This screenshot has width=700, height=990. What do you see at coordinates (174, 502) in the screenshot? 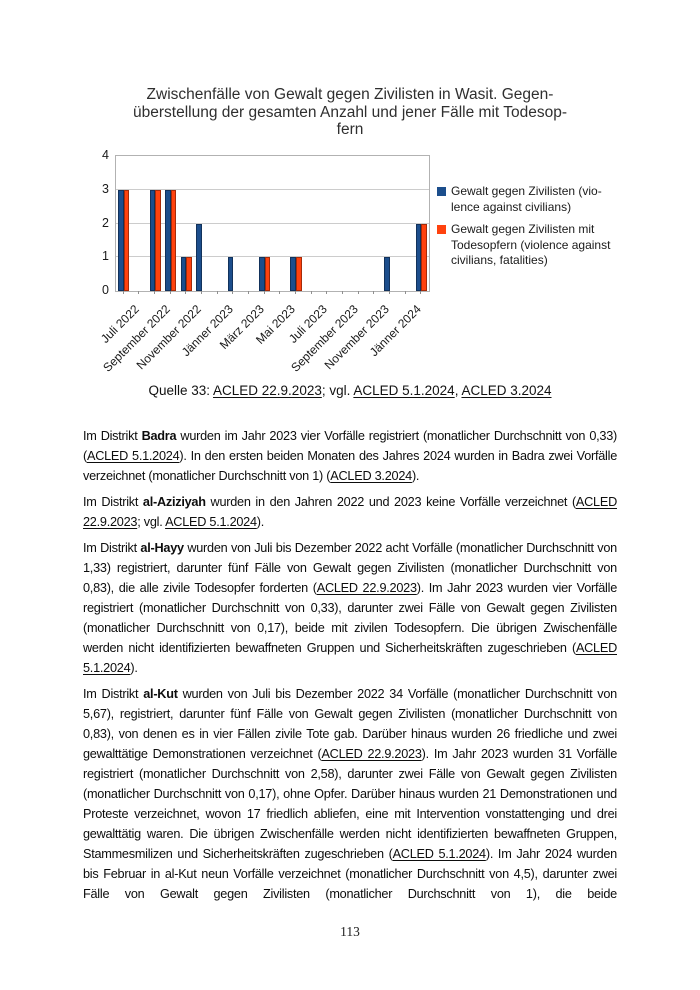
I see `district-name: al-Aziziyah` at bounding box center [174, 502].